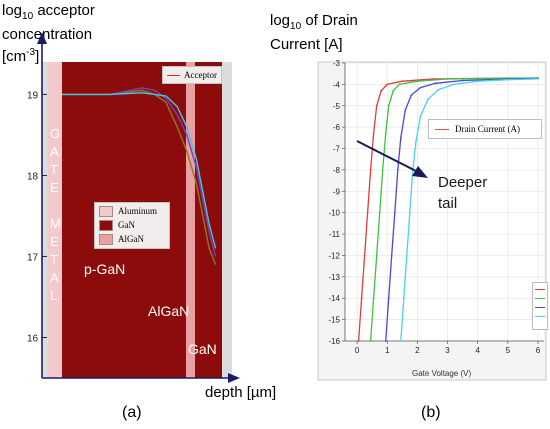 The height and width of the screenshot is (429, 550). What do you see at coordinates (33, 257) in the screenshot?
I see `chart-a-ytick-label: 17` at bounding box center [33, 257].